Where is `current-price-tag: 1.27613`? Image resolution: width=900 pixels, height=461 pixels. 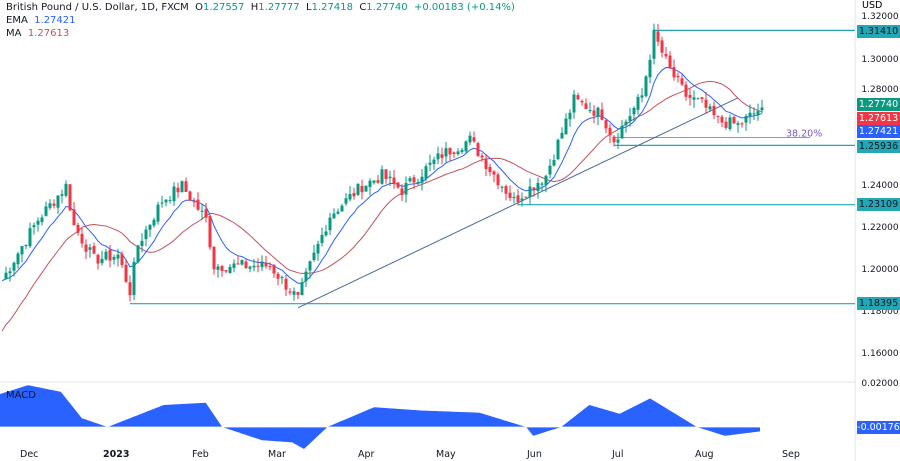 current-price-tag: 1.27613 is located at coordinates (878, 118).